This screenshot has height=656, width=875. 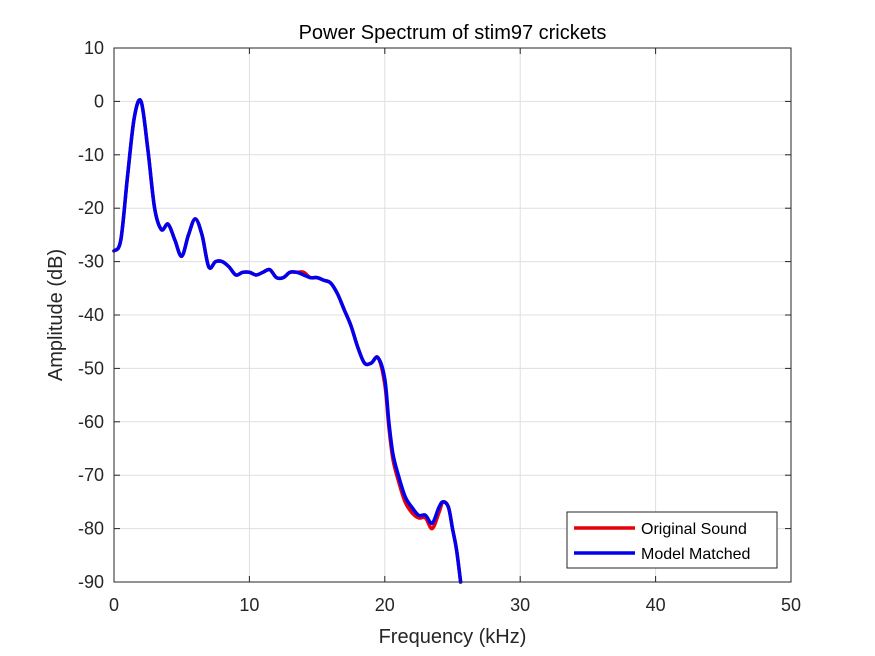 What do you see at coordinates (91, 155) in the screenshot?
I see `y-tick-label: -10` at bounding box center [91, 155].